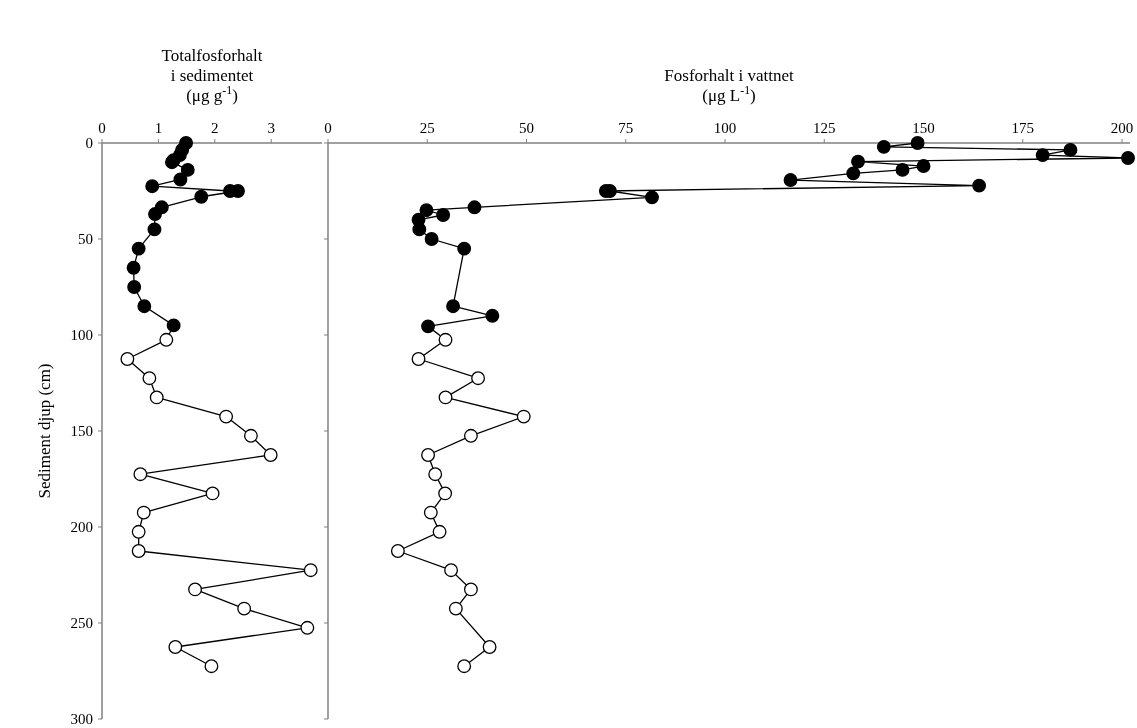 The width and height of the screenshot is (1137, 728). What do you see at coordinates (729, 85) in the screenshot?
I see `x-axis-title: Fosforhalt i vattnet (μg L$^{-1}$)` at bounding box center [729, 85].